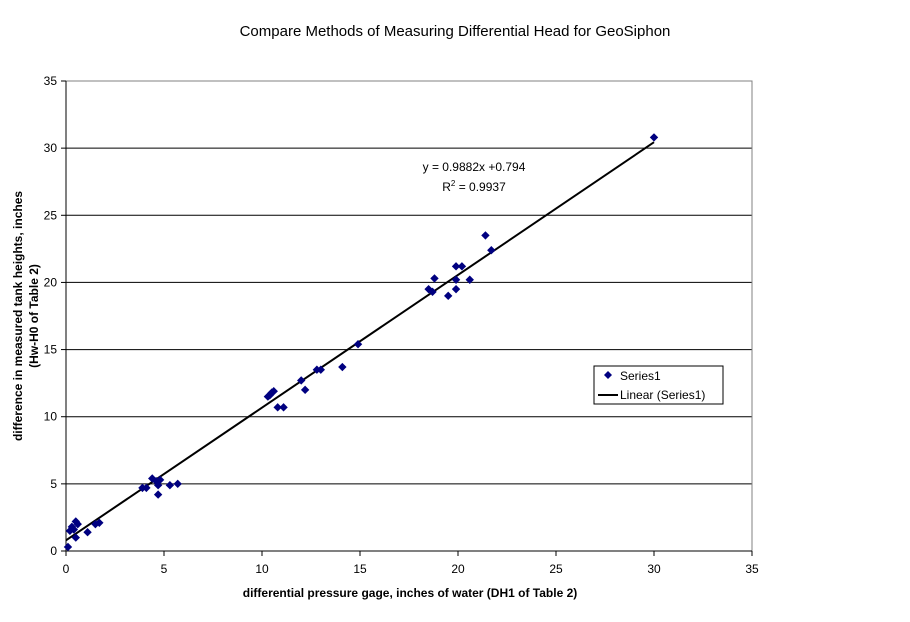 This screenshot has width=910, height=622. What do you see at coordinates (360, 569) in the screenshot?
I see `x-tick-label-15: 15` at bounding box center [360, 569].